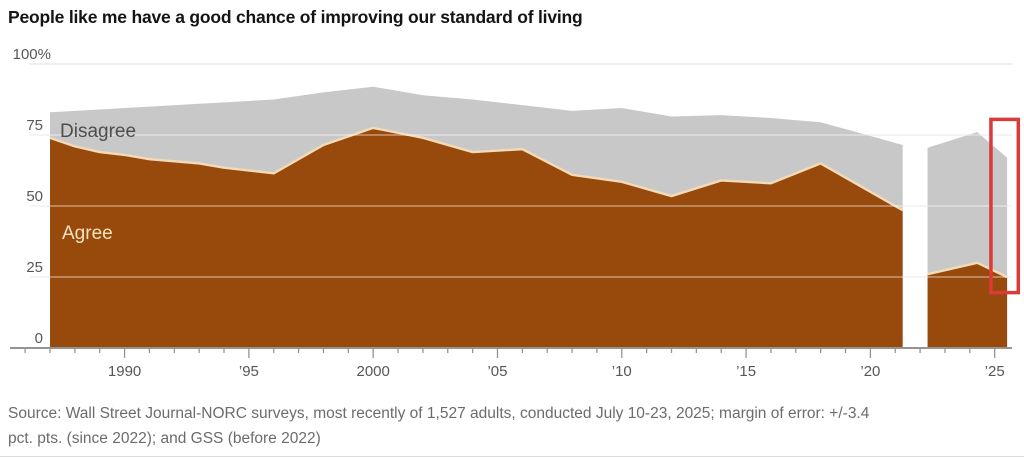 Image resolution: width=1024 pixels, height=457 pixels. Describe the element at coordinates (746, 371) in the screenshot. I see `x-axis-label: ’15` at that location.